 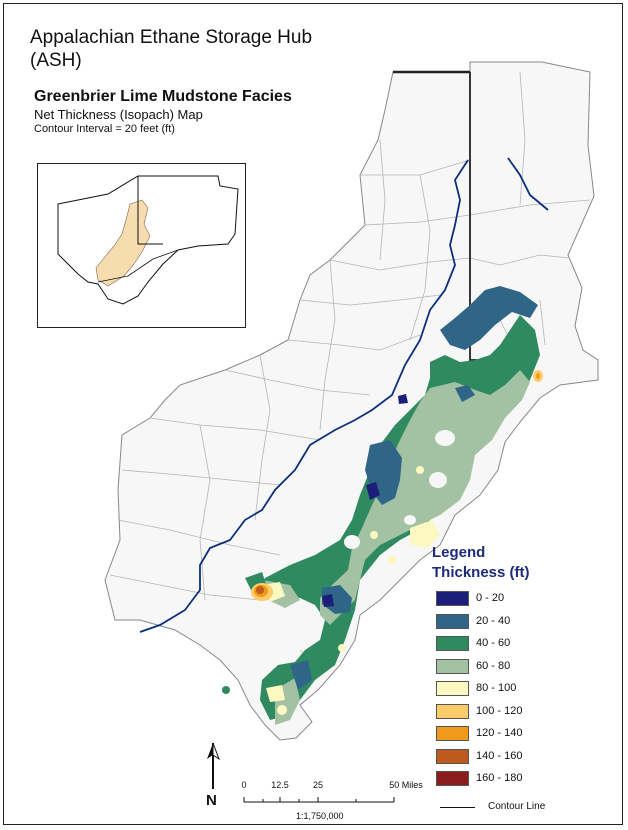 I want to click on legend-item: 80 - 100, so click(x=511, y=689).